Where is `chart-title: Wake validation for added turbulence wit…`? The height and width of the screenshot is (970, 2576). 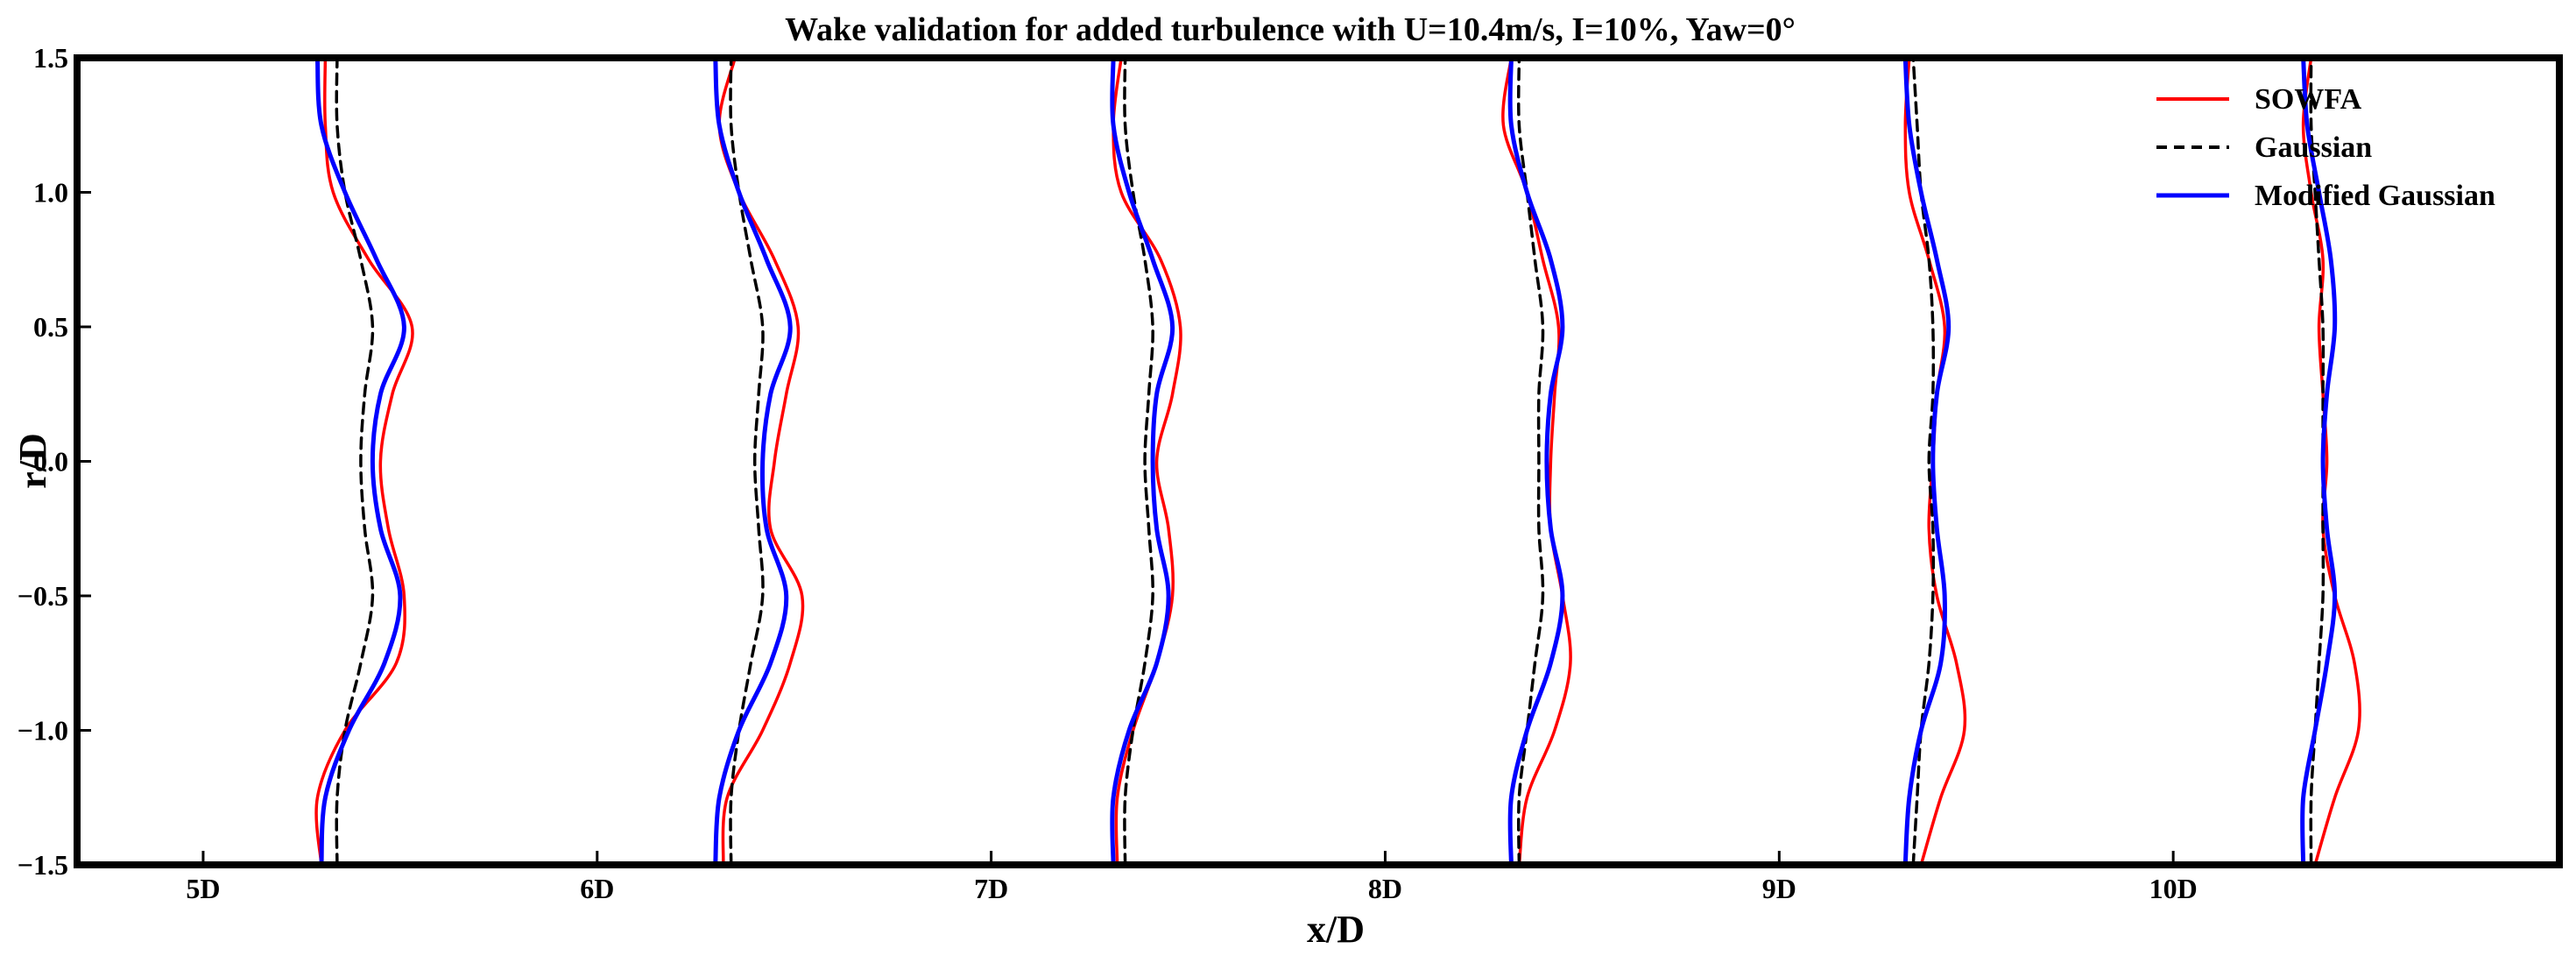 chart-title: Wake validation for added turbulence wit… is located at coordinates (1290, 29).